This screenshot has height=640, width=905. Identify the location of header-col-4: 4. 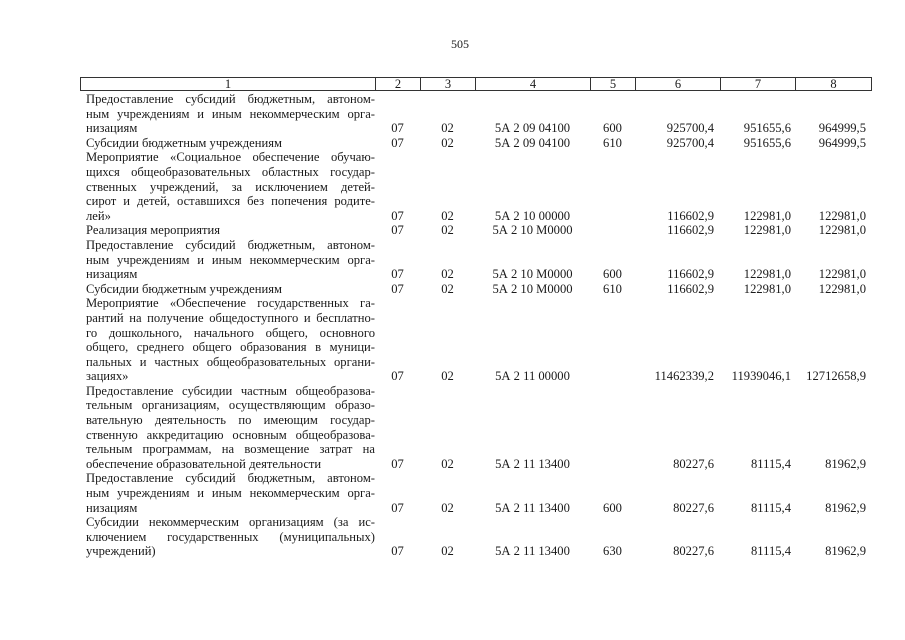
(533, 84).